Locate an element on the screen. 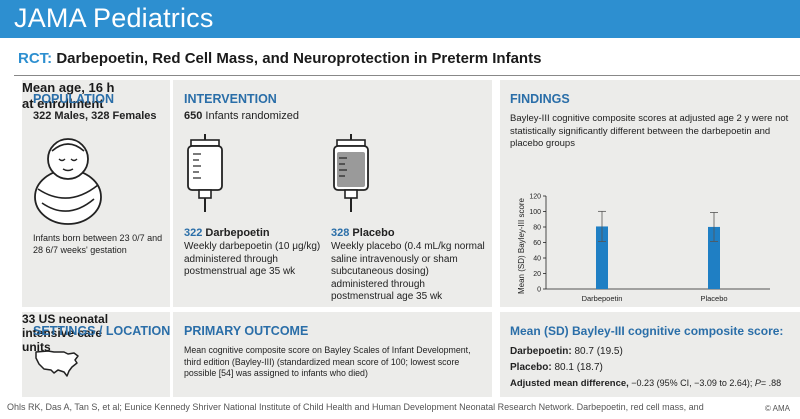  primary-outcome-title: PRIMARY OUTCOME is located at coordinates (246, 331).